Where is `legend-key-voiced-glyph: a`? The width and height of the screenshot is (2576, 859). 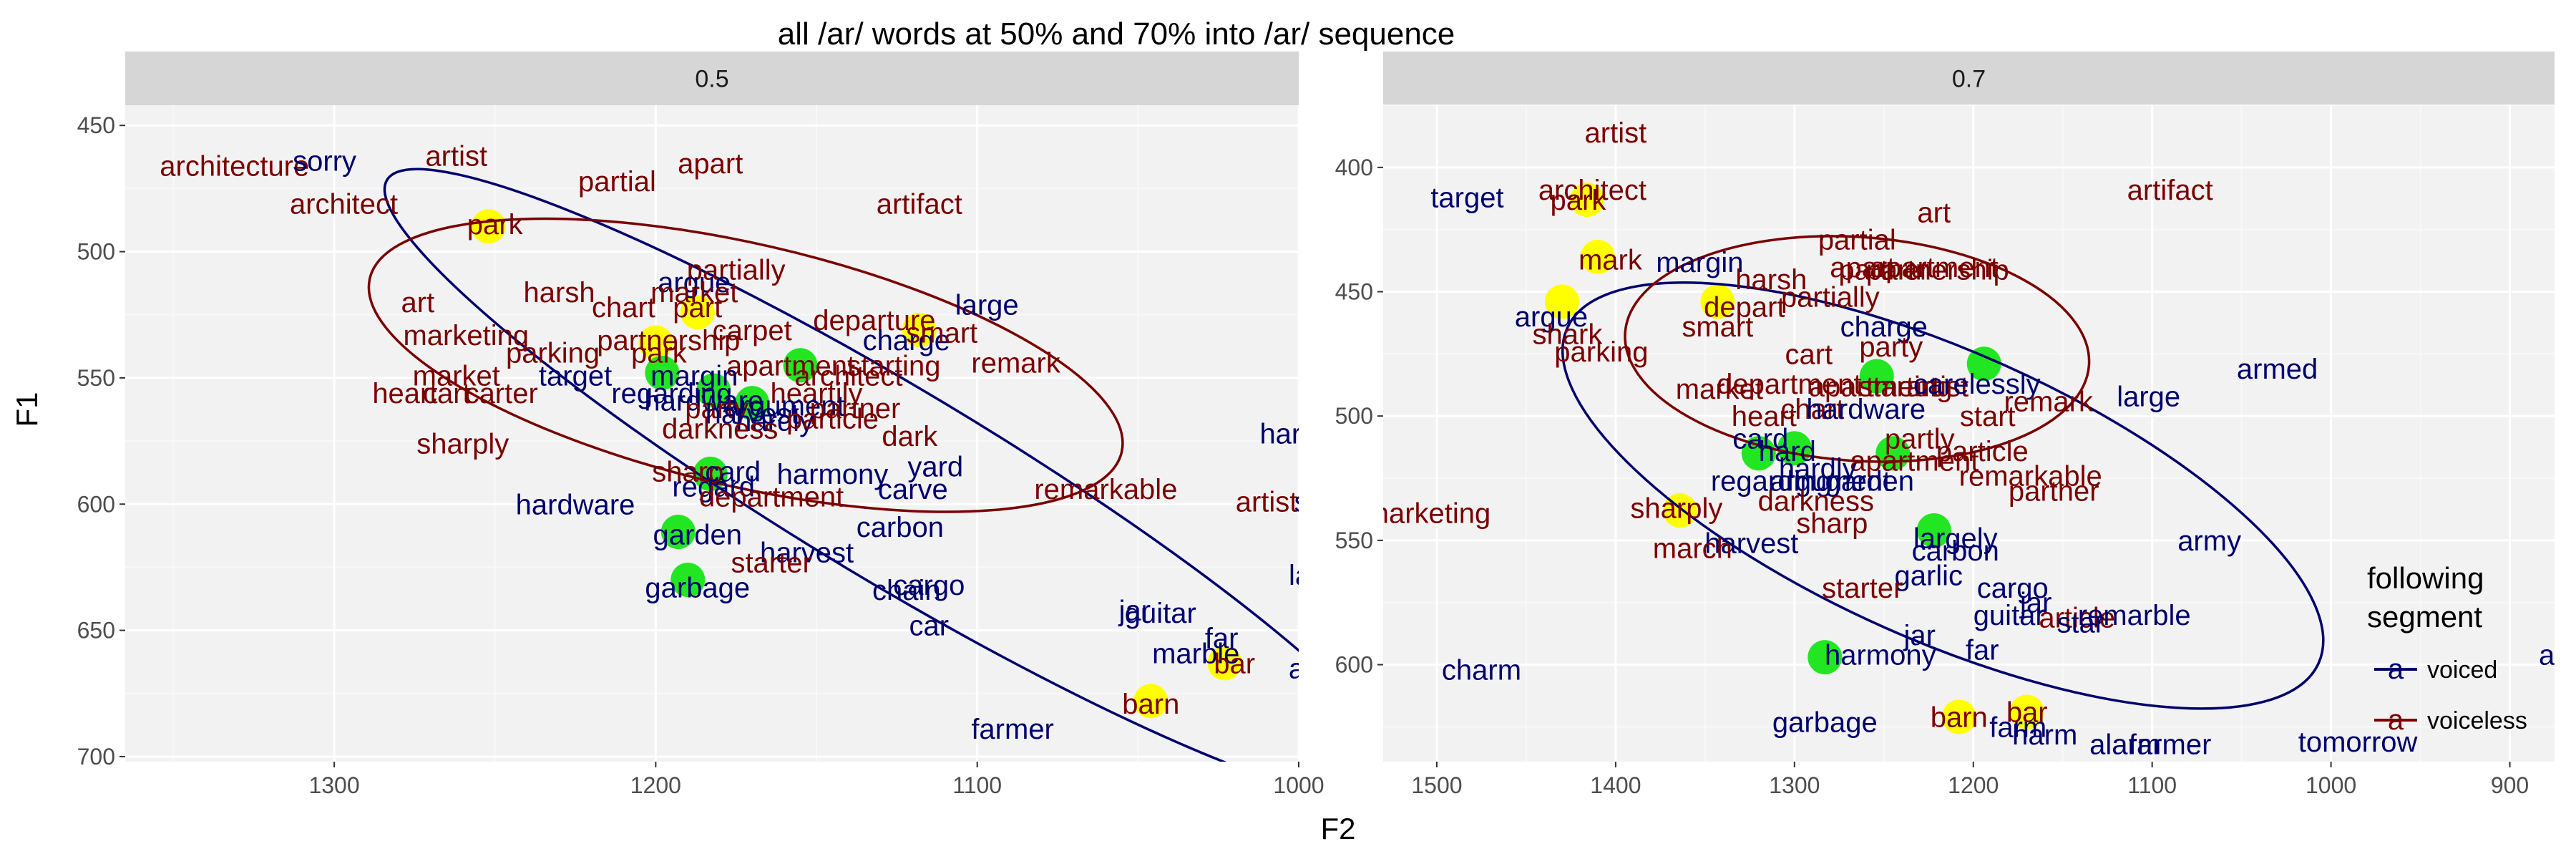
legend-key-voiced-glyph: a is located at coordinates (2396, 669).